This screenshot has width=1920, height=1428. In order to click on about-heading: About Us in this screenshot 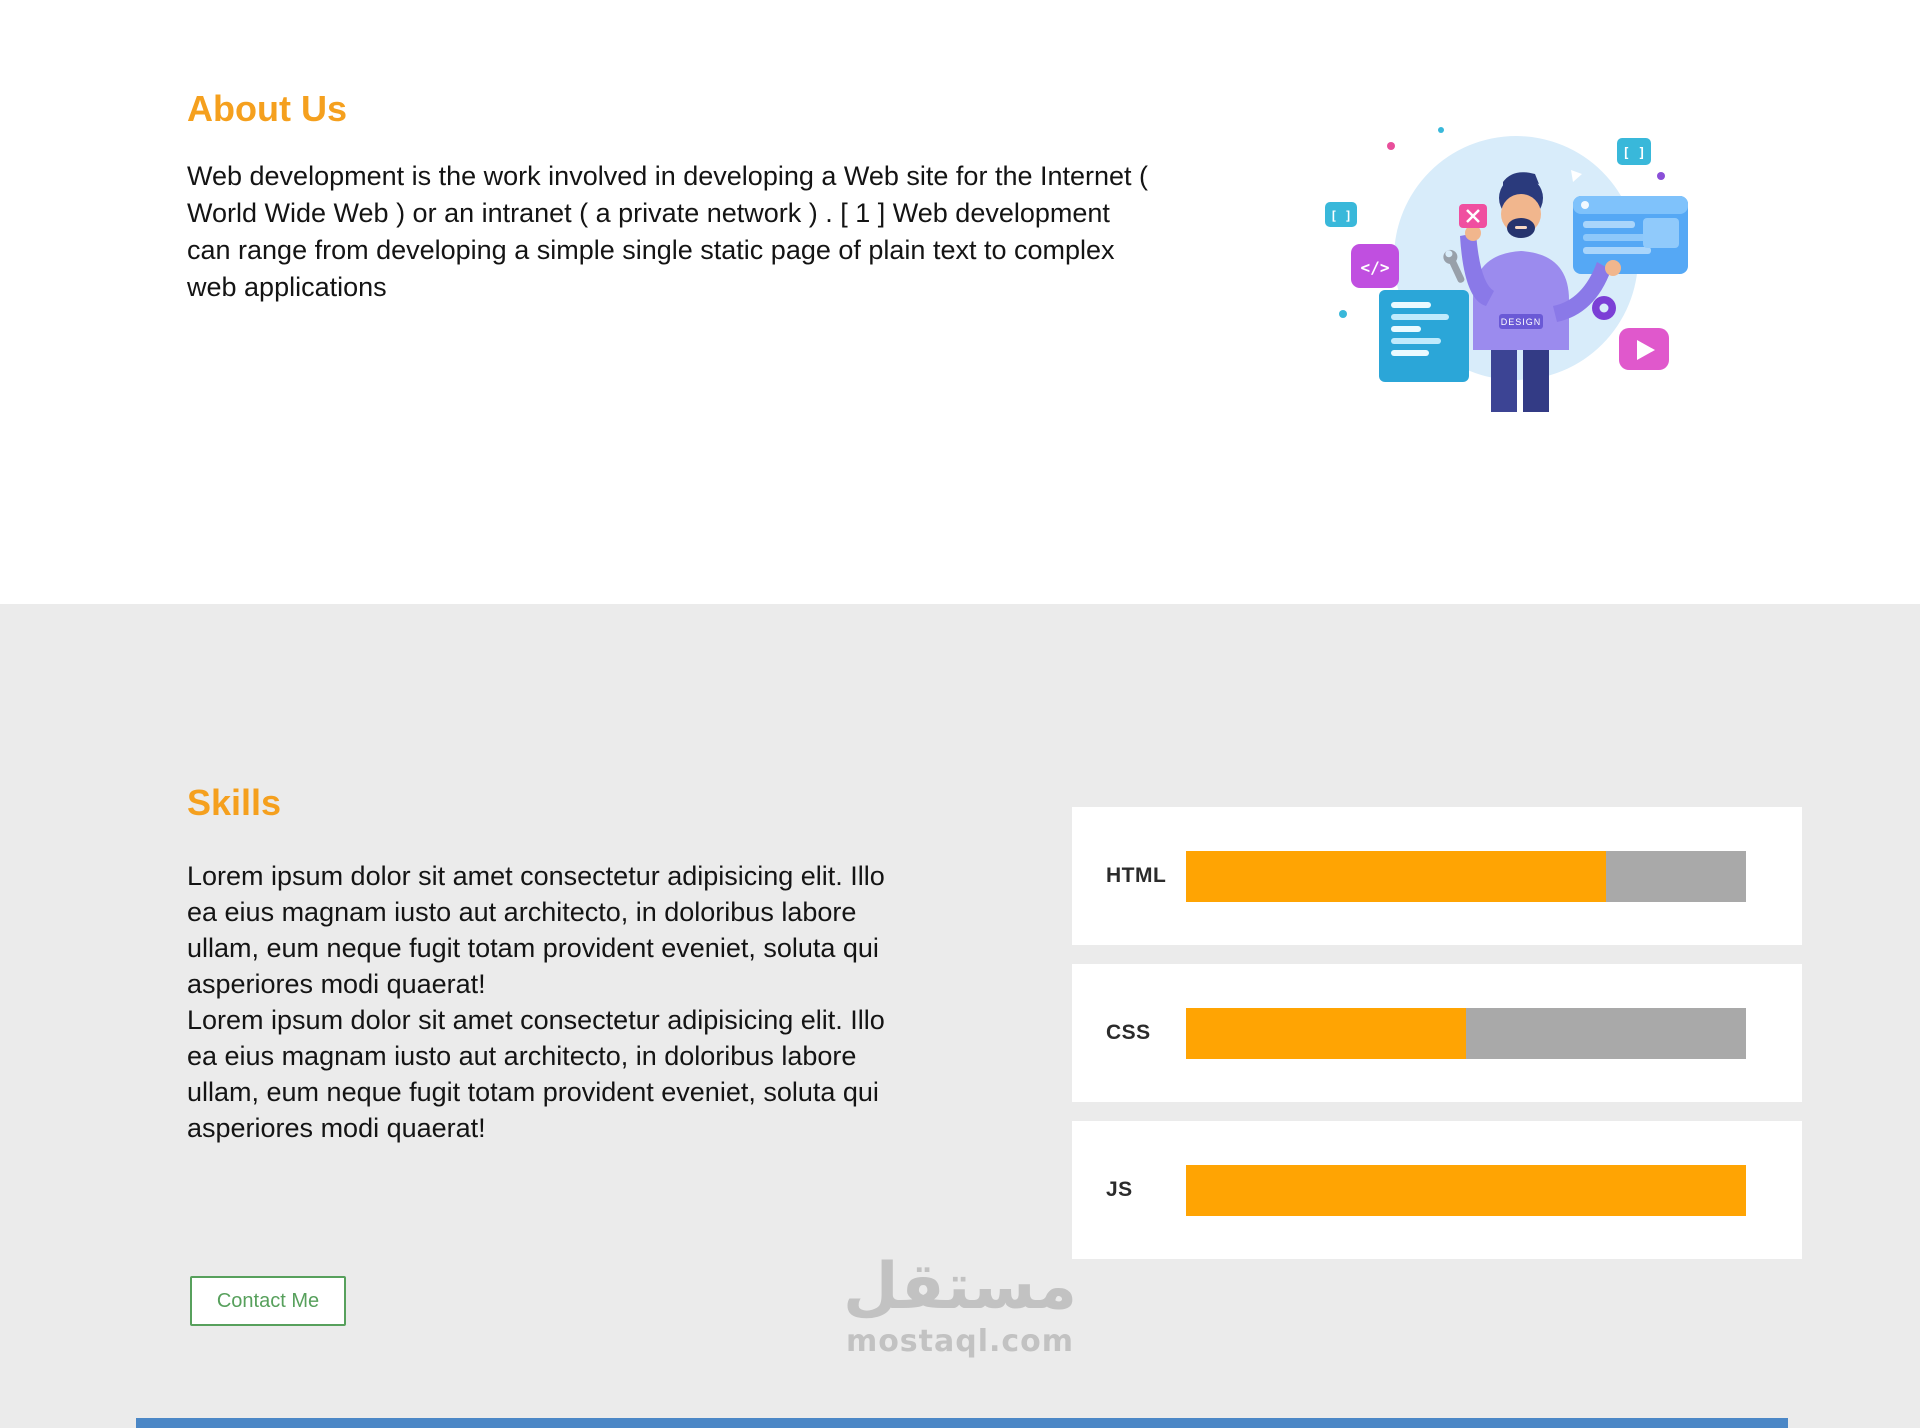, I will do `click(267, 108)`.